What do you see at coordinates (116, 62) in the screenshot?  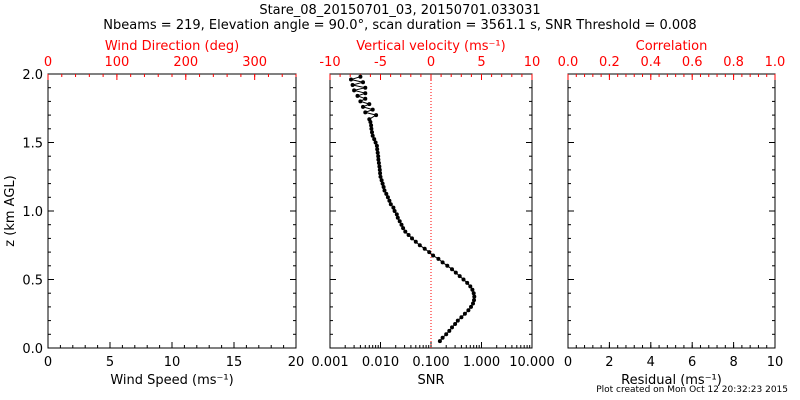 I see `x-tick-label-top: 100` at bounding box center [116, 62].